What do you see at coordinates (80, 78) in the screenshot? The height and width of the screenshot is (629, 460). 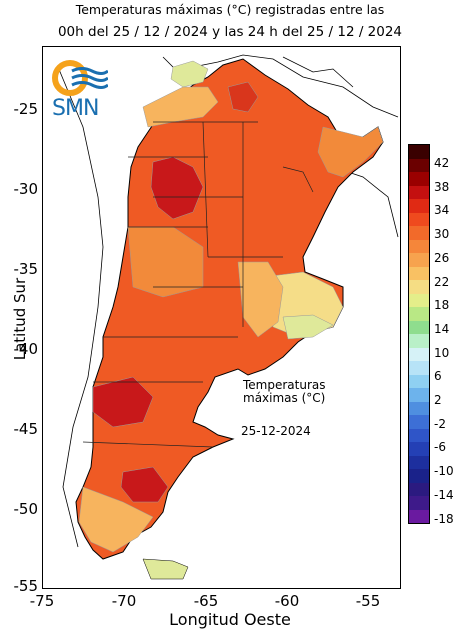 I see `smn-sun-wave-icon` at bounding box center [80, 78].